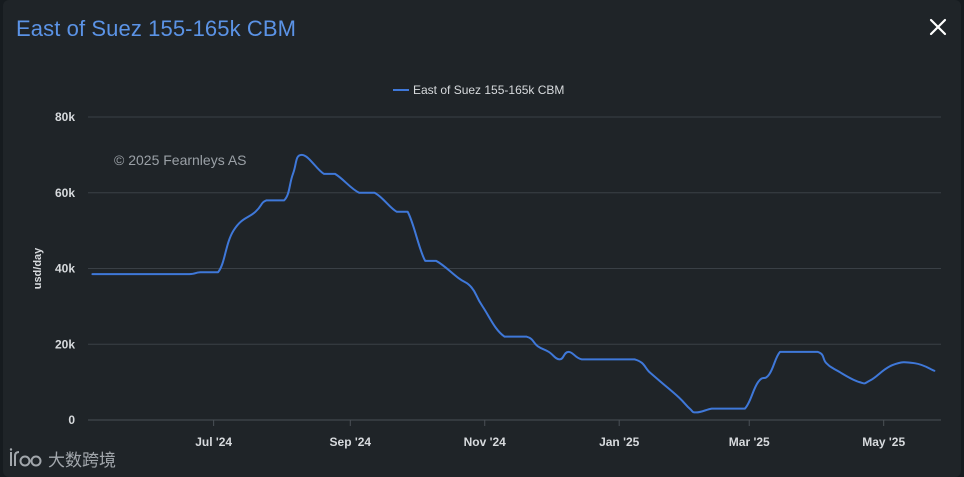 This screenshot has height=477, width=964. What do you see at coordinates (65, 269) in the screenshot?
I see `y-tick-label: 40k` at bounding box center [65, 269].